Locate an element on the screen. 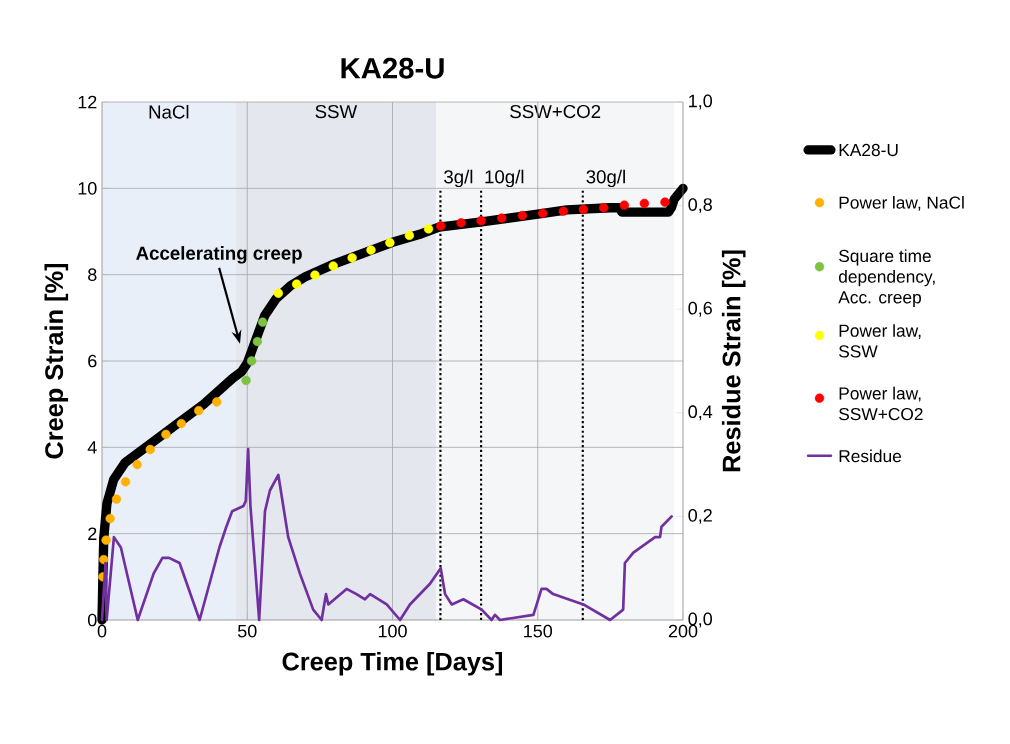 This screenshot has height=744, width=1010. legend-label: KA28-U is located at coordinates (868, 150).